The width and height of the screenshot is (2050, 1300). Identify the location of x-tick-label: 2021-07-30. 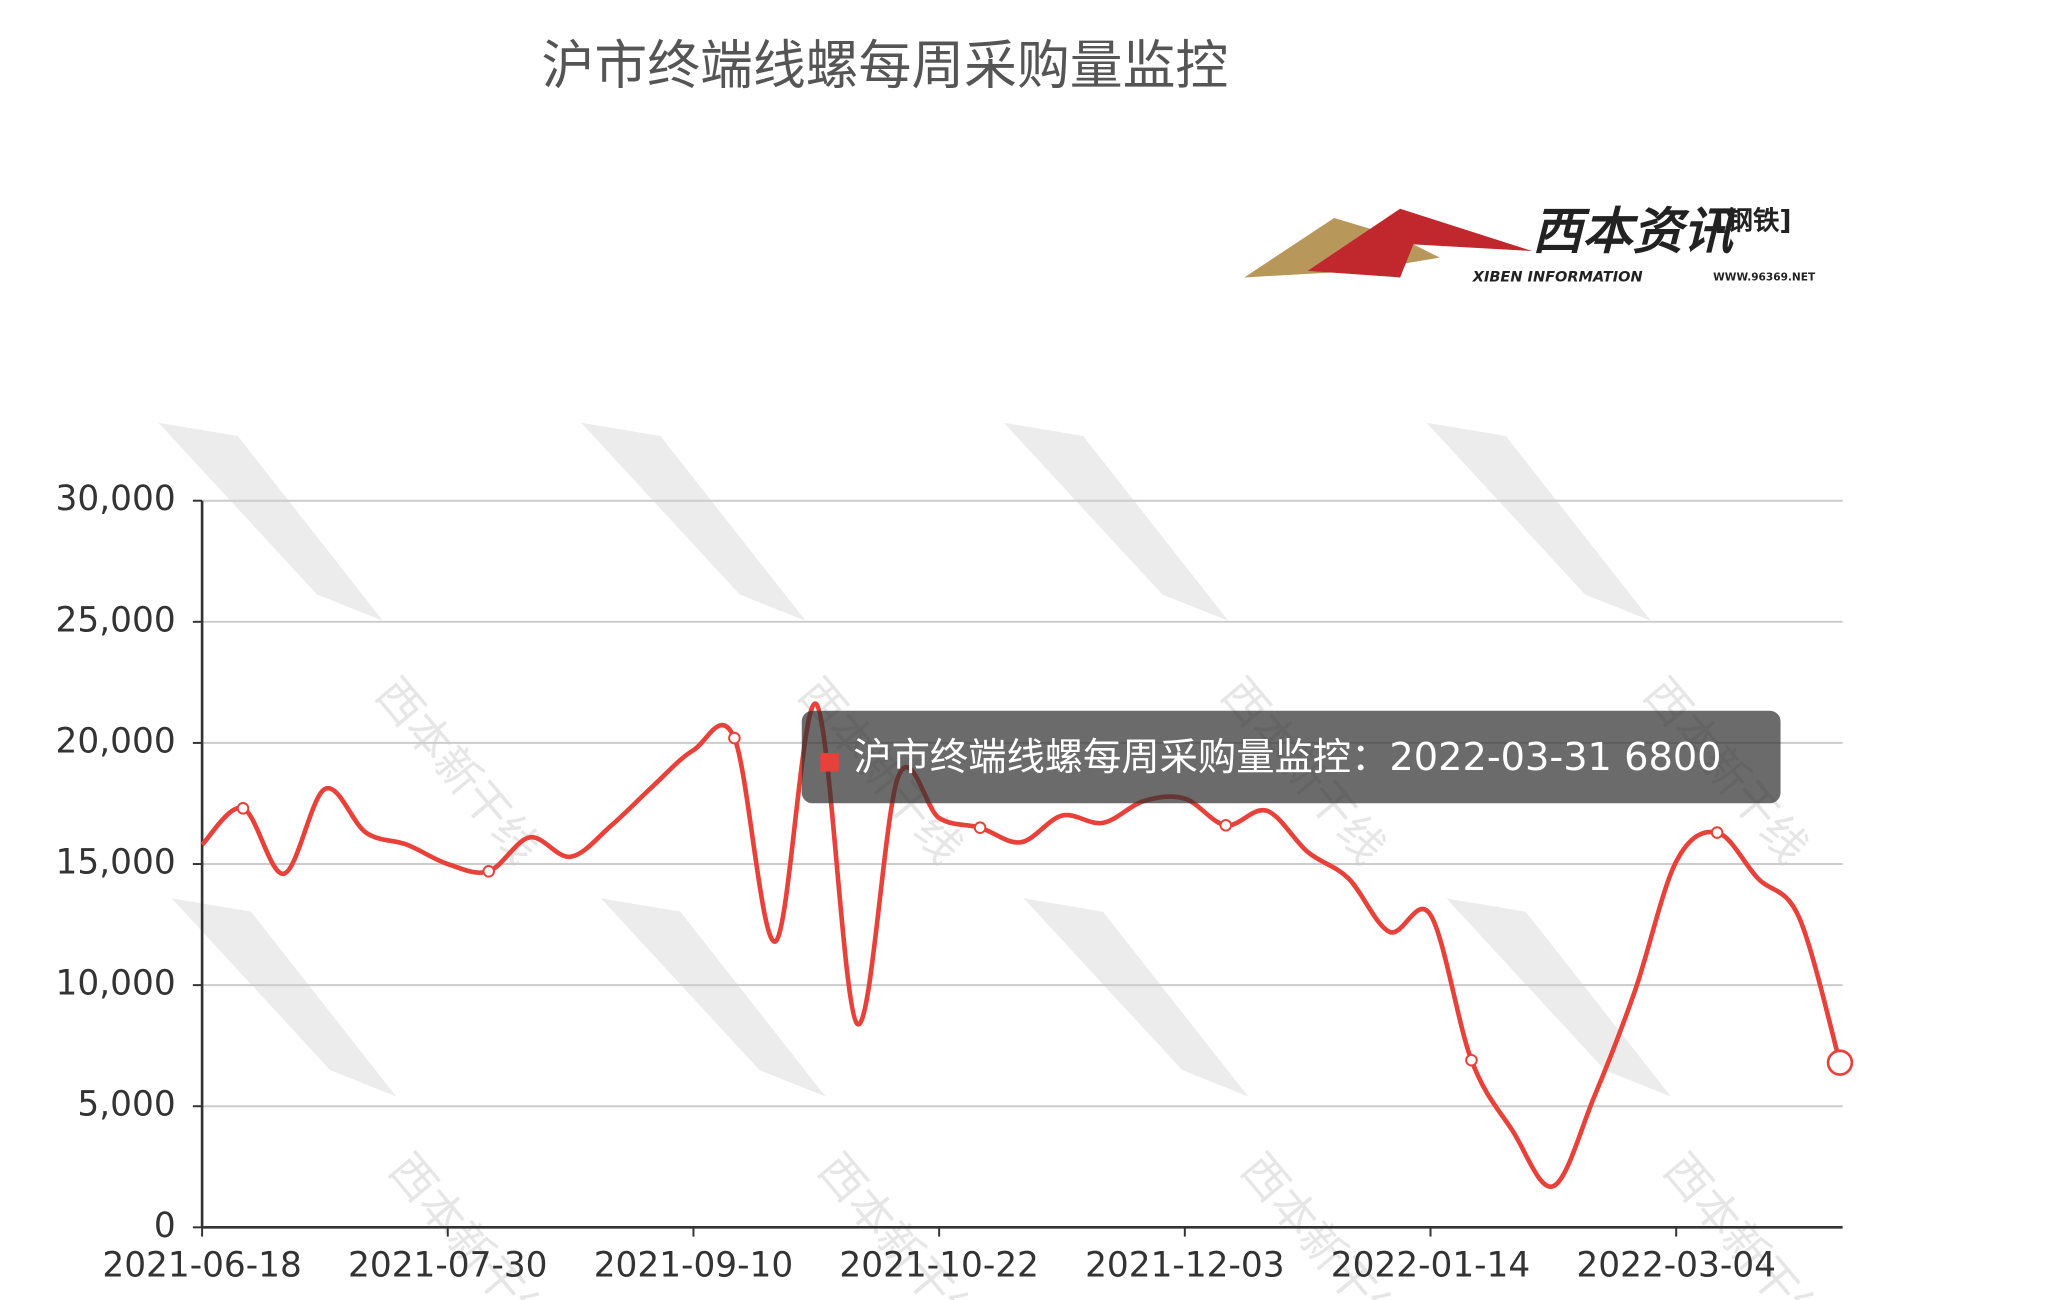
(447, 1265).